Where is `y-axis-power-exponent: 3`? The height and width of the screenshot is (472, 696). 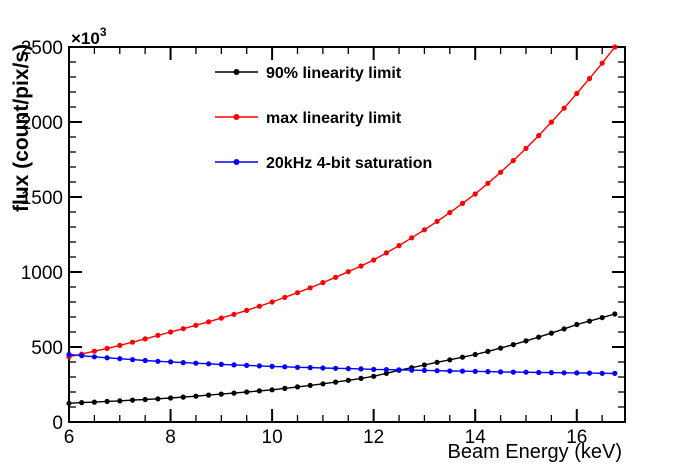 y-axis-power-exponent: 3 is located at coordinates (103, 32).